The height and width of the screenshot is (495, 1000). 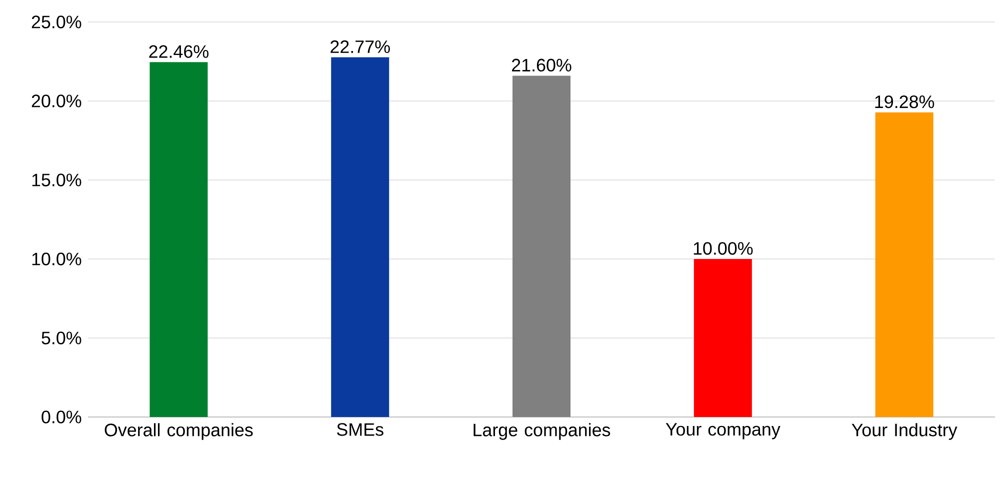 I want to click on y-tick-label: 10.0%, so click(x=57, y=259).